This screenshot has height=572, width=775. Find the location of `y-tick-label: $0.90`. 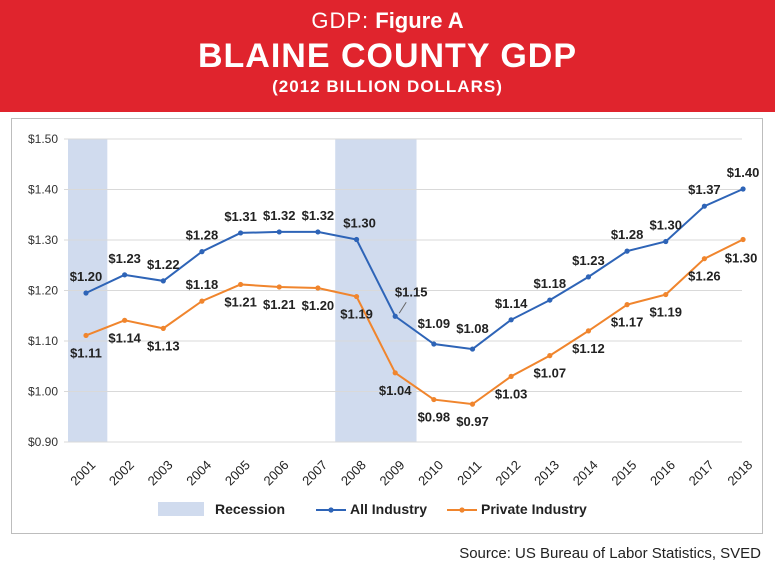

y-tick-label: $0.90 is located at coordinates (43, 442).